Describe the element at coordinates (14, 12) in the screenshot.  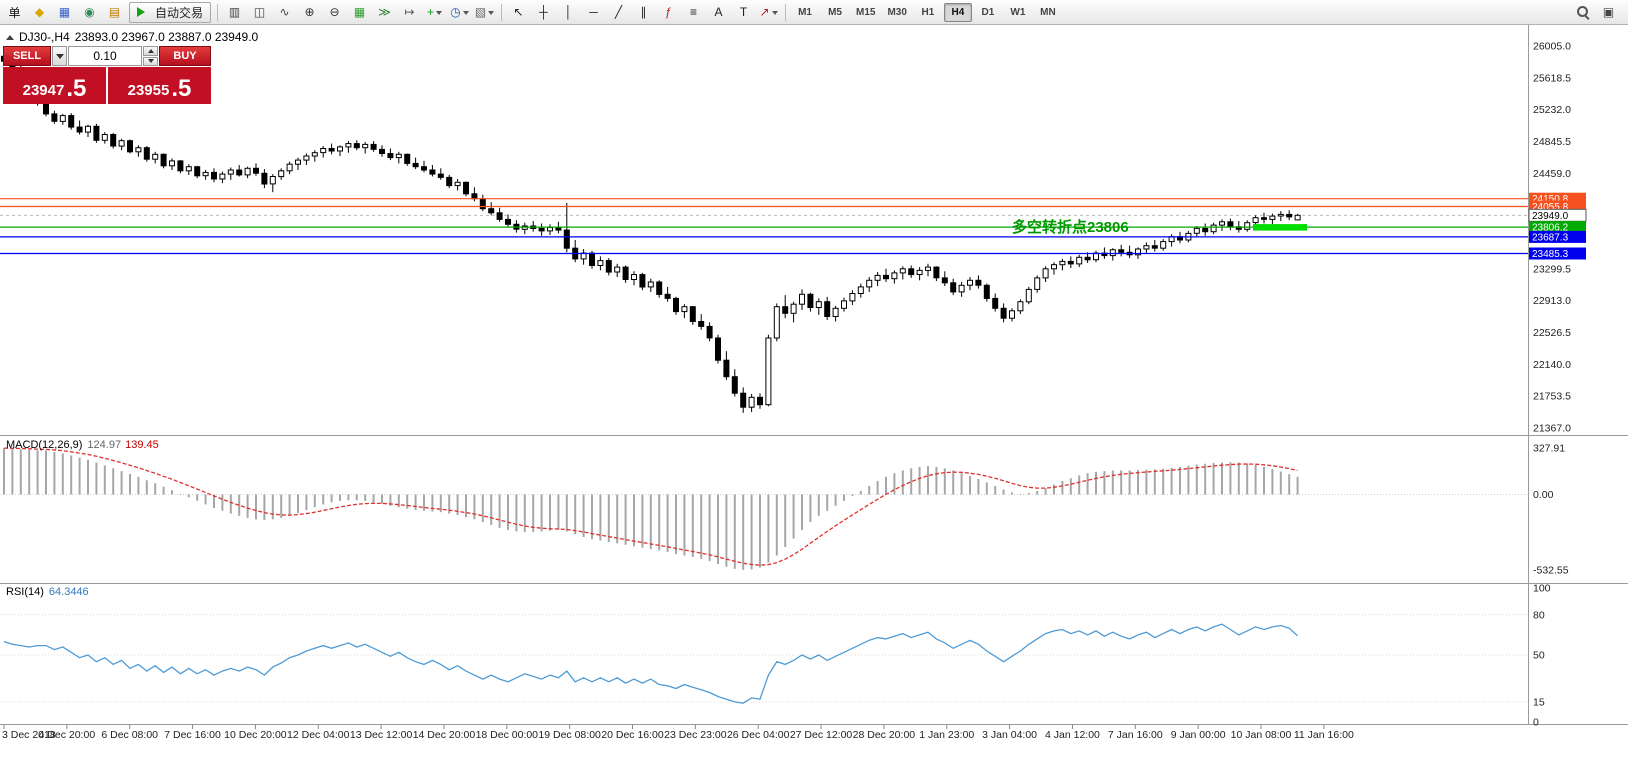
I see `new-order-button: 单` at that location.